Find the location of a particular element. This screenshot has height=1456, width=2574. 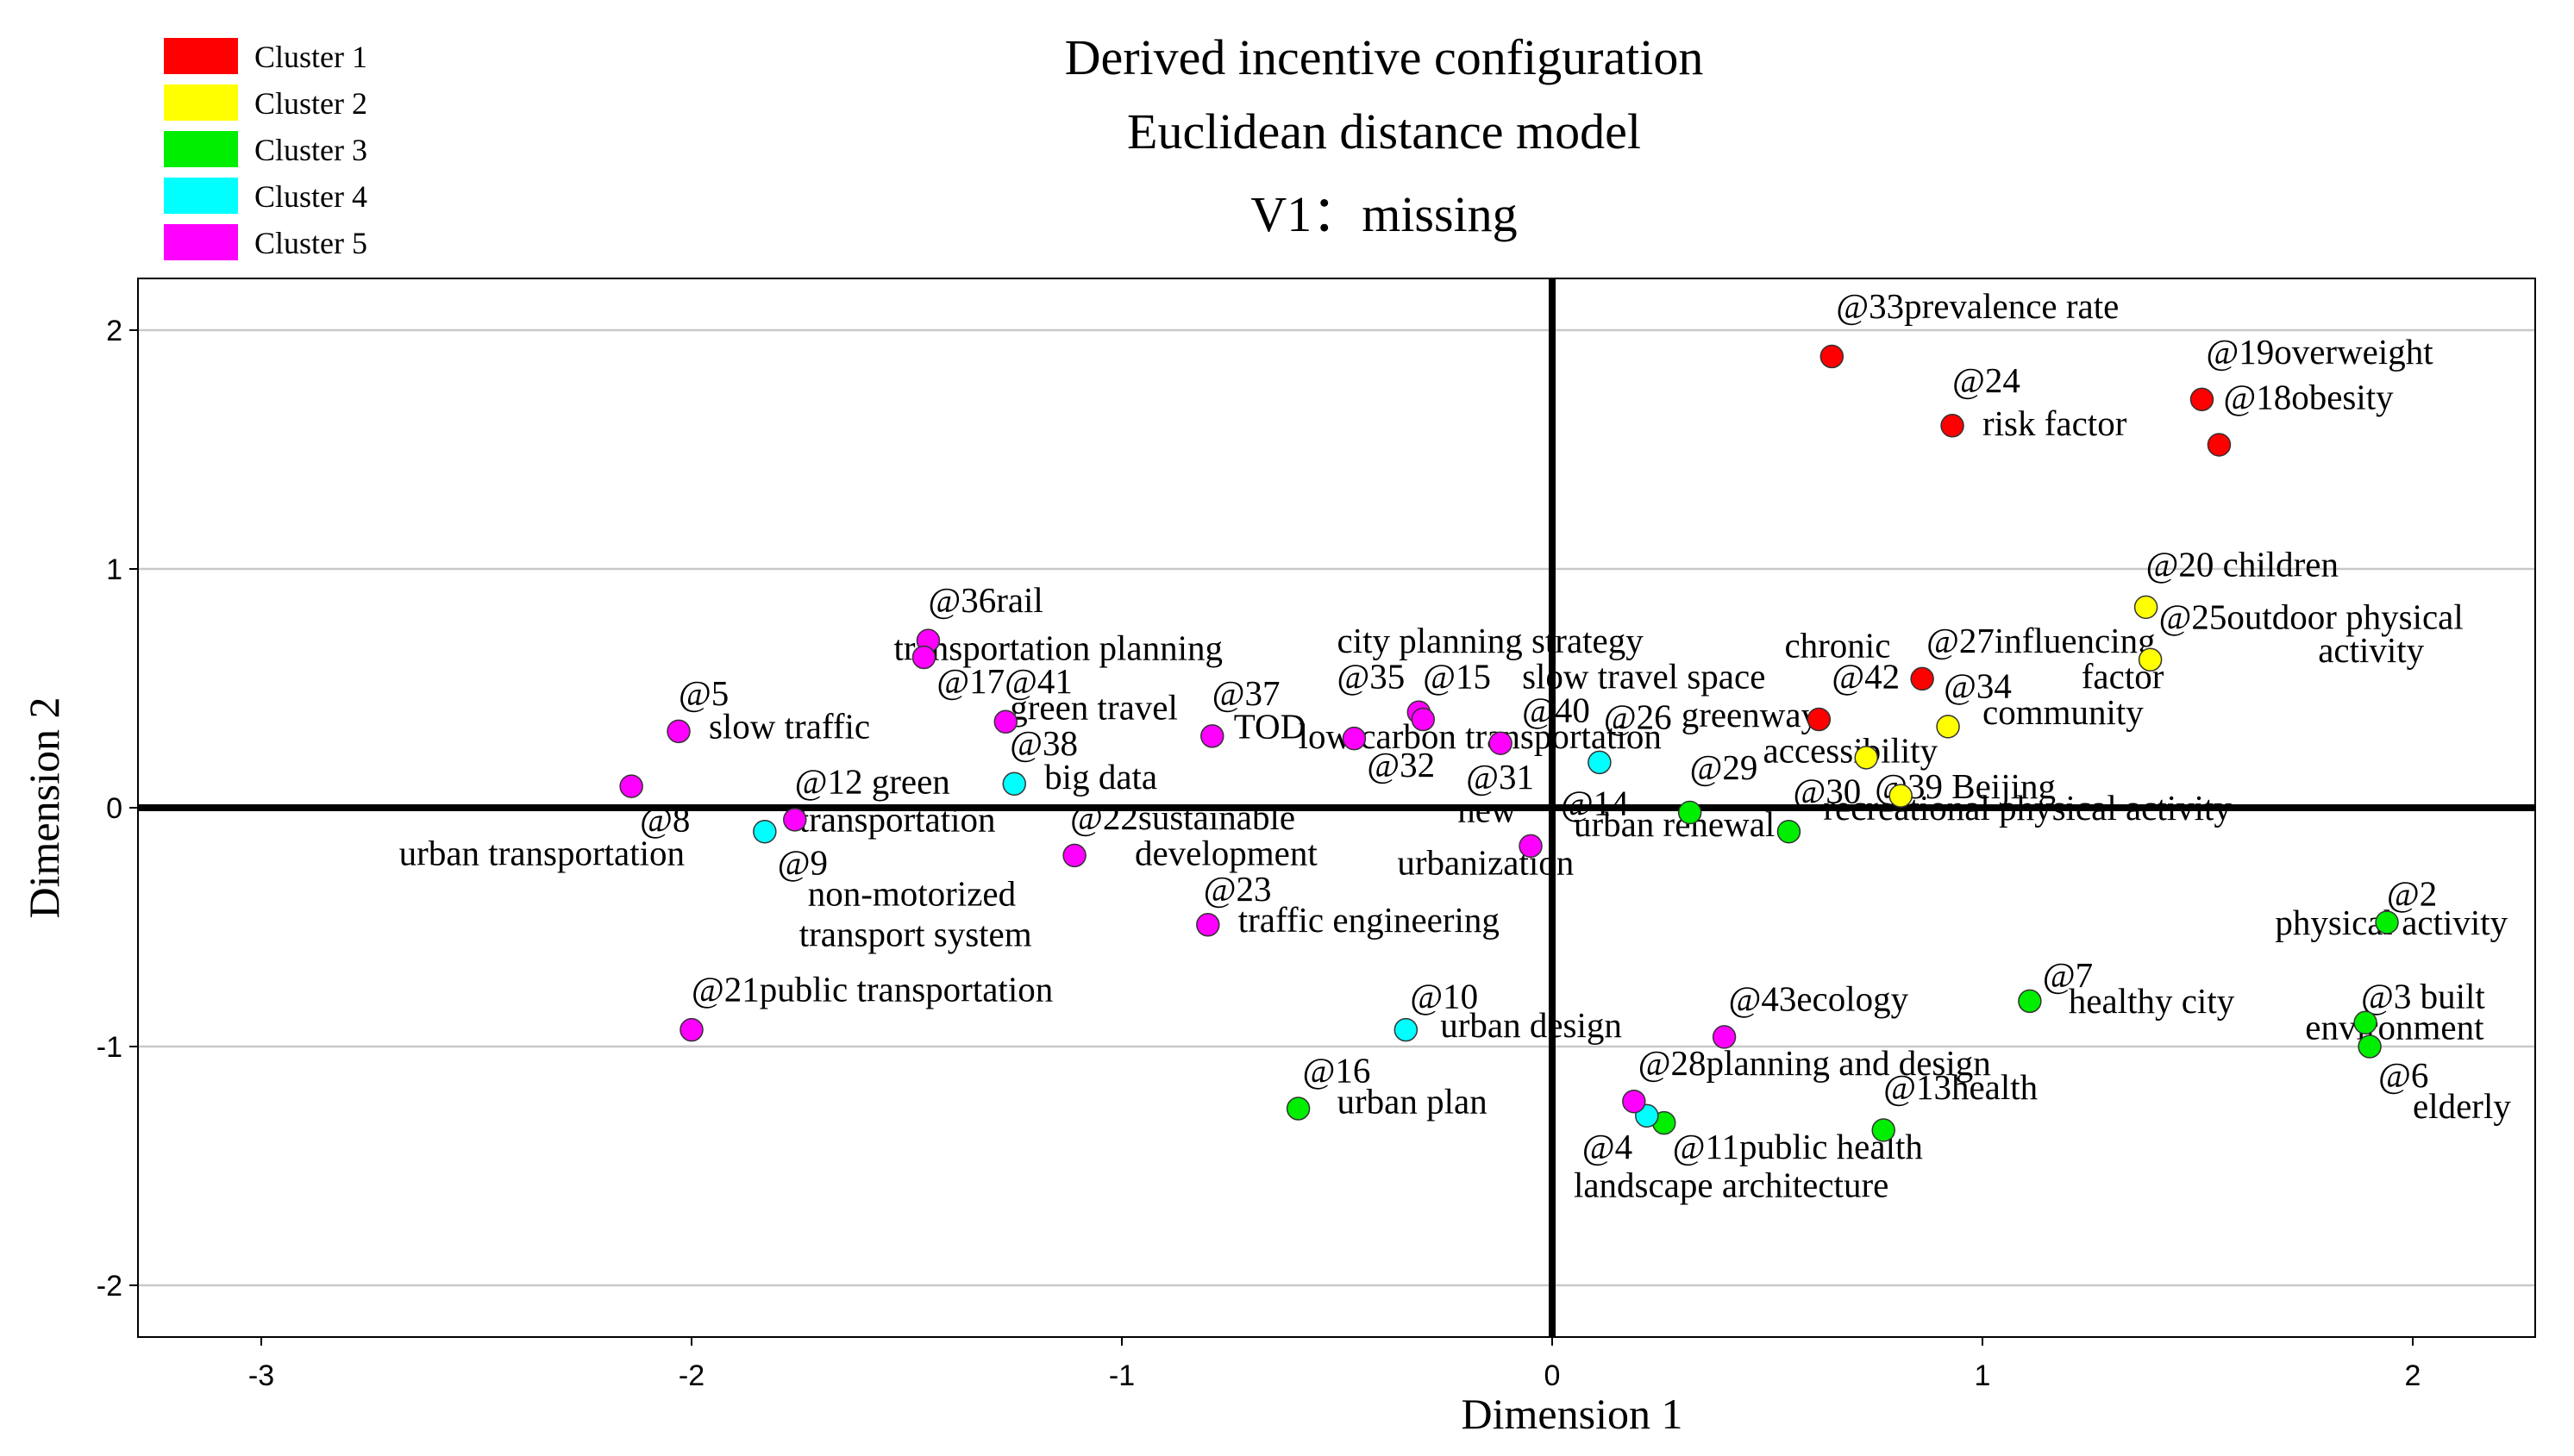

x-axis-title: Dimension 1 is located at coordinates (1572, 1414).